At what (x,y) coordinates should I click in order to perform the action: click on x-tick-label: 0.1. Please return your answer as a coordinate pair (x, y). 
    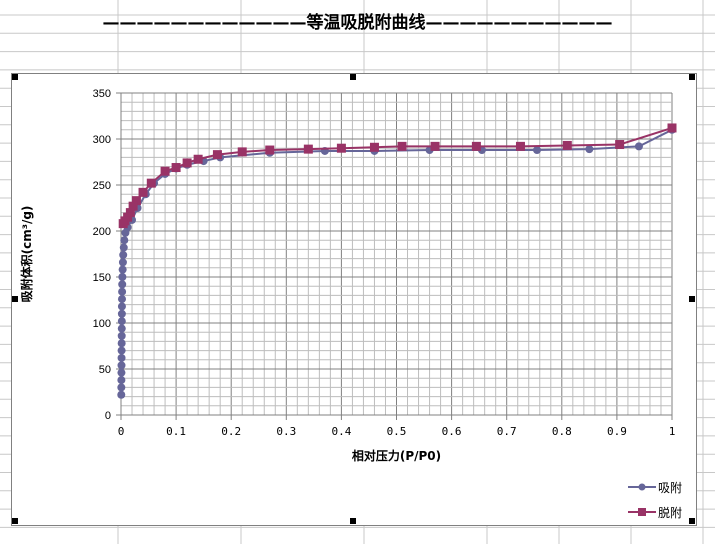
    Looking at the image, I should click on (176, 431).